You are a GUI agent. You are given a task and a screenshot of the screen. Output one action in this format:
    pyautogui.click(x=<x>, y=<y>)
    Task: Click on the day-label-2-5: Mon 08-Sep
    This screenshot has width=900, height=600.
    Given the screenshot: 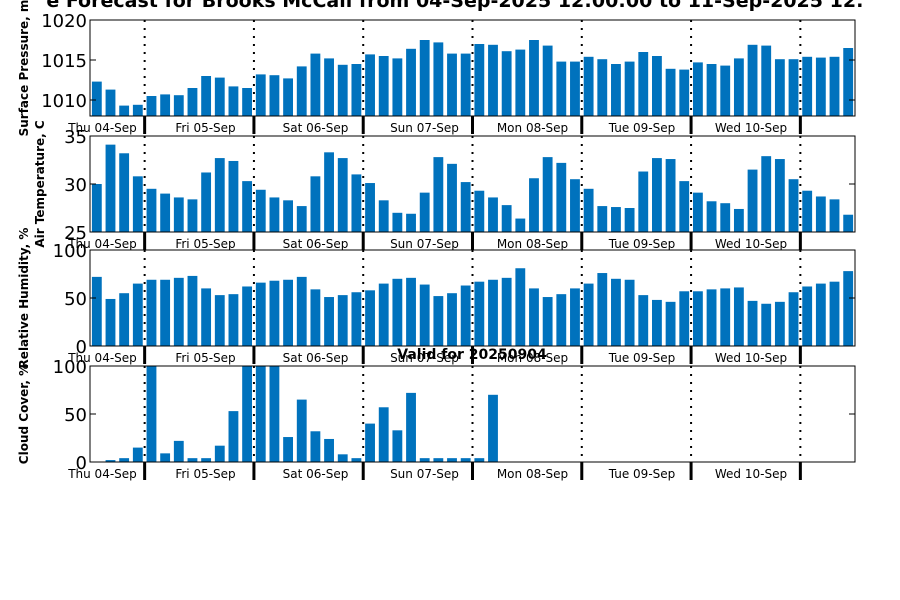 What is the action you would take?
    pyautogui.click(x=532, y=244)
    